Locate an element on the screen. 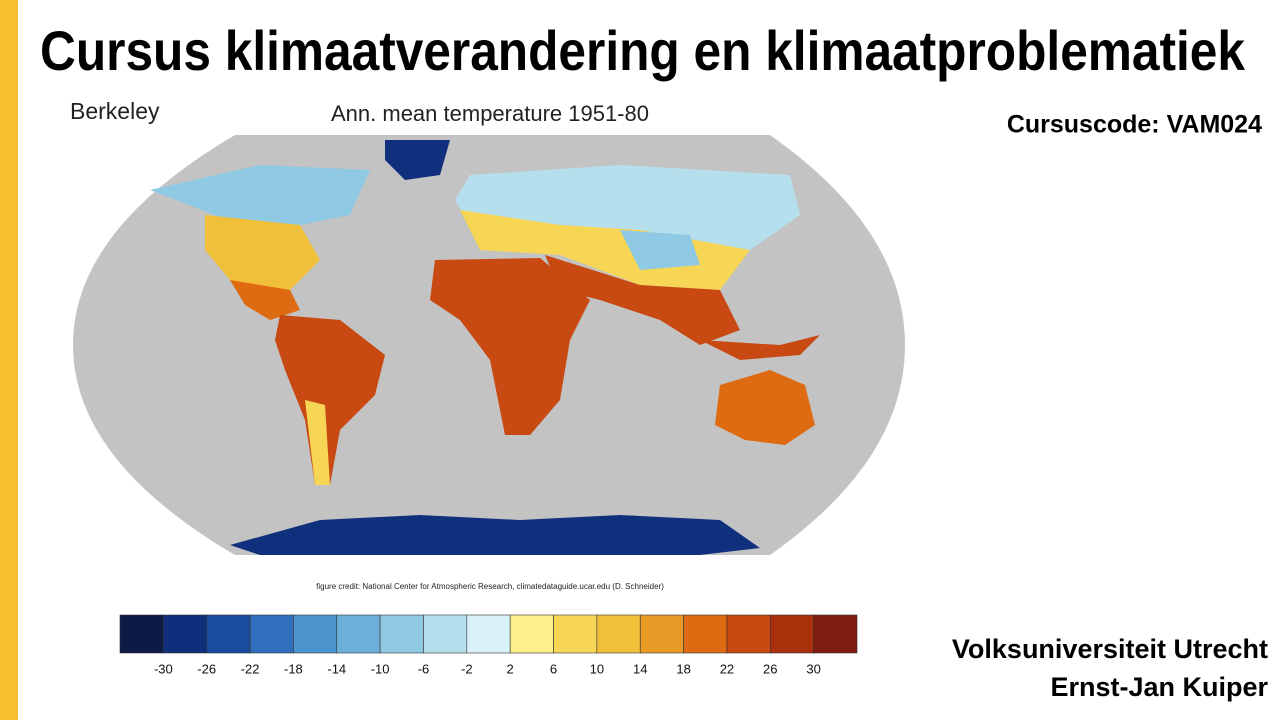 Image resolution: width=1281 pixels, height=720 pixels. maritime-asia is located at coordinates (760, 347).